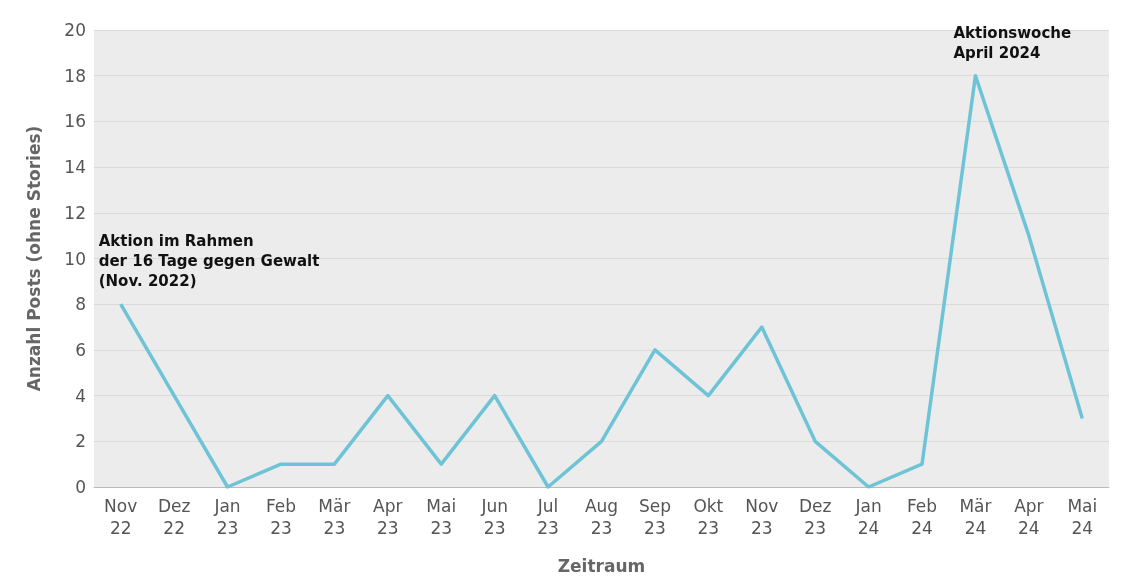 The image size is (1137, 587). I want to click on annotation: Aktion im Rahmen der 16 Tage gegen Gewalt (Nov. 2022), so click(209, 261).